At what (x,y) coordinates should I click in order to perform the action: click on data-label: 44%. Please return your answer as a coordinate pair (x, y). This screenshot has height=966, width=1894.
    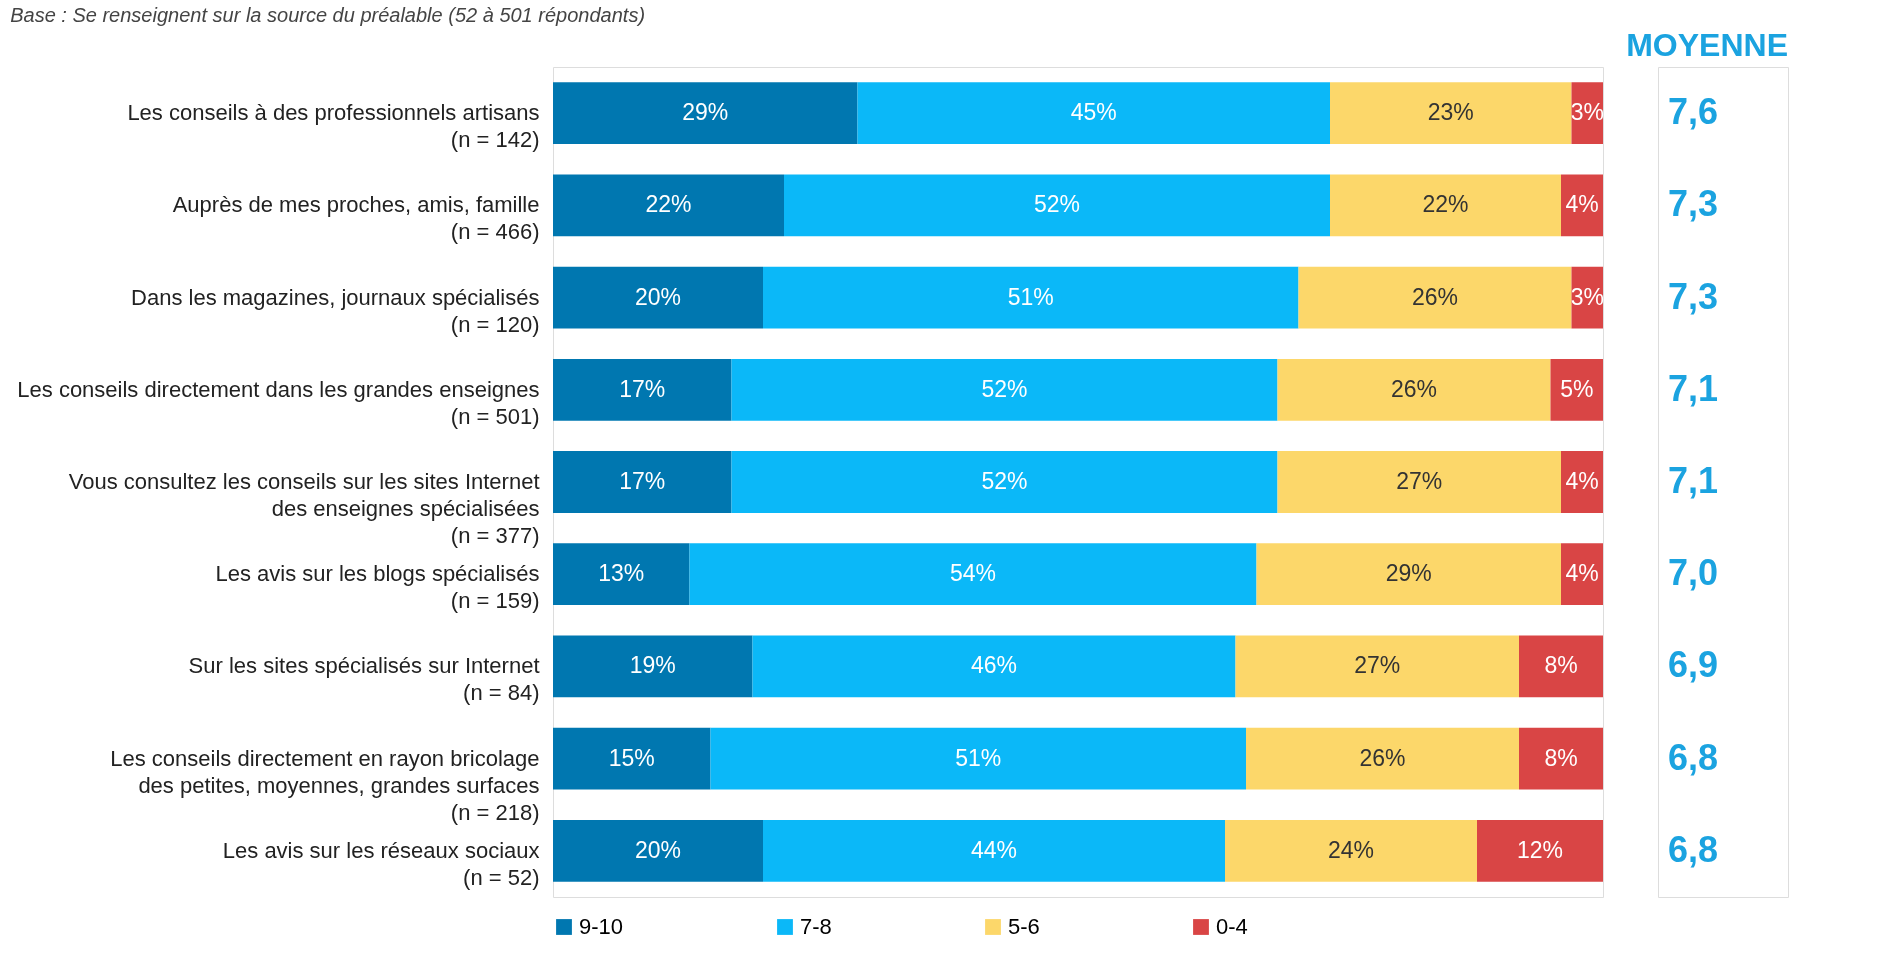
    Looking at the image, I should click on (994, 849).